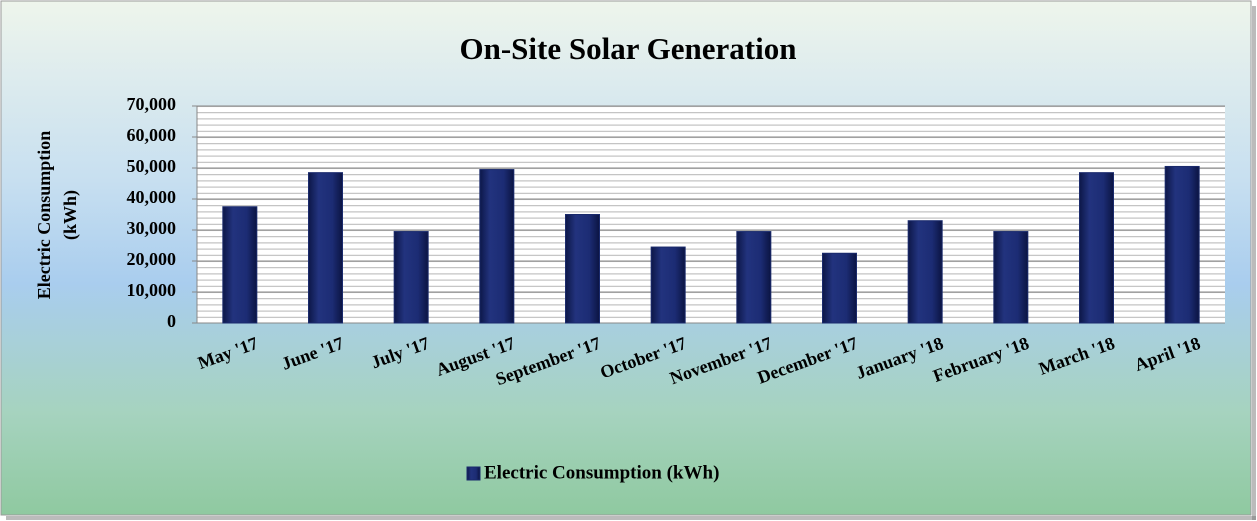 This screenshot has width=1257, height=521. Describe the element at coordinates (171, 321) in the screenshot. I see `y-tick-label: 0` at that location.